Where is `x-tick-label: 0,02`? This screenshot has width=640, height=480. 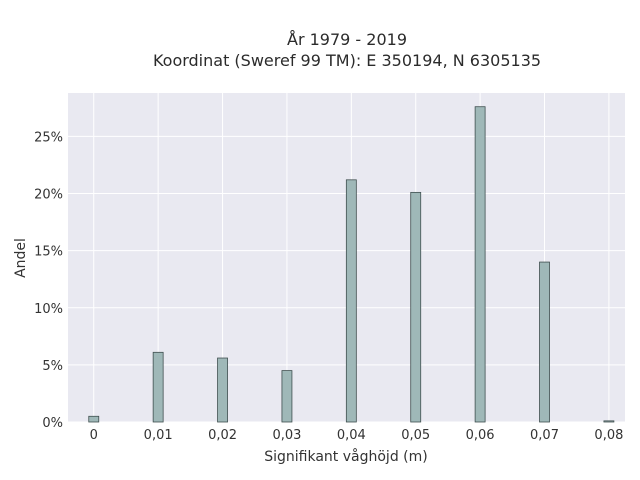 x-tick-label: 0,02 is located at coordinates (222, 435).